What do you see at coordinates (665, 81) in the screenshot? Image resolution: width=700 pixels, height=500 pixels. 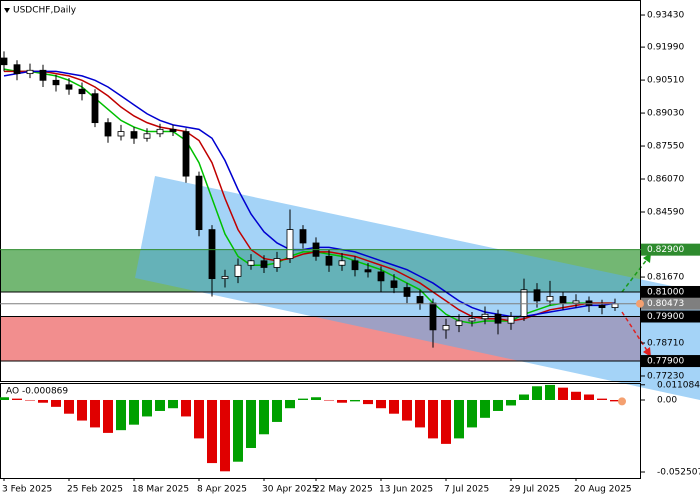 I see `y-tick-label: 0.90510` at bounding box center [665, 81].